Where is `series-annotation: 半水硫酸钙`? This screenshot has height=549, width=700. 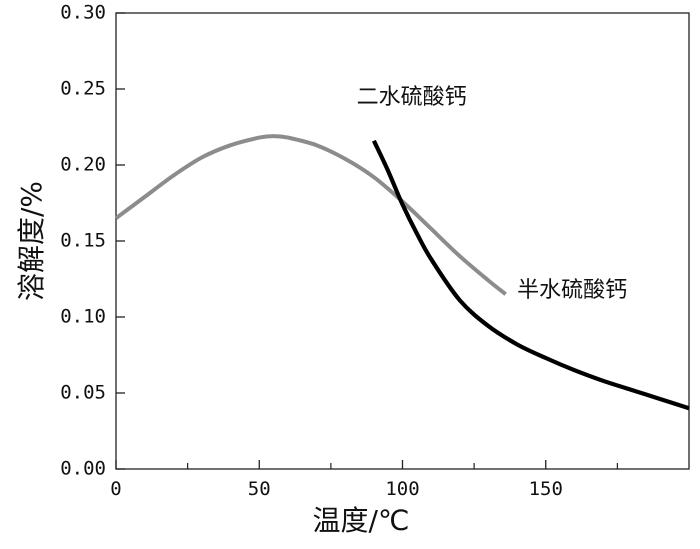 series-annotation: 半水硫酸钙 is located at coordinates (572, 290).